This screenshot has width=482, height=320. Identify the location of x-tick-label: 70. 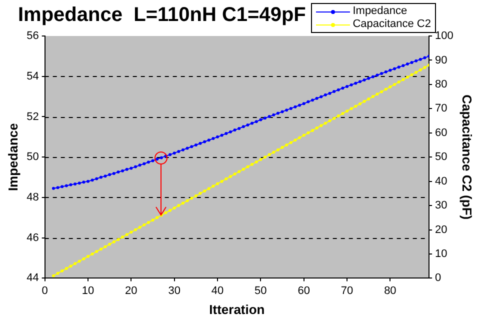
(347, 290).